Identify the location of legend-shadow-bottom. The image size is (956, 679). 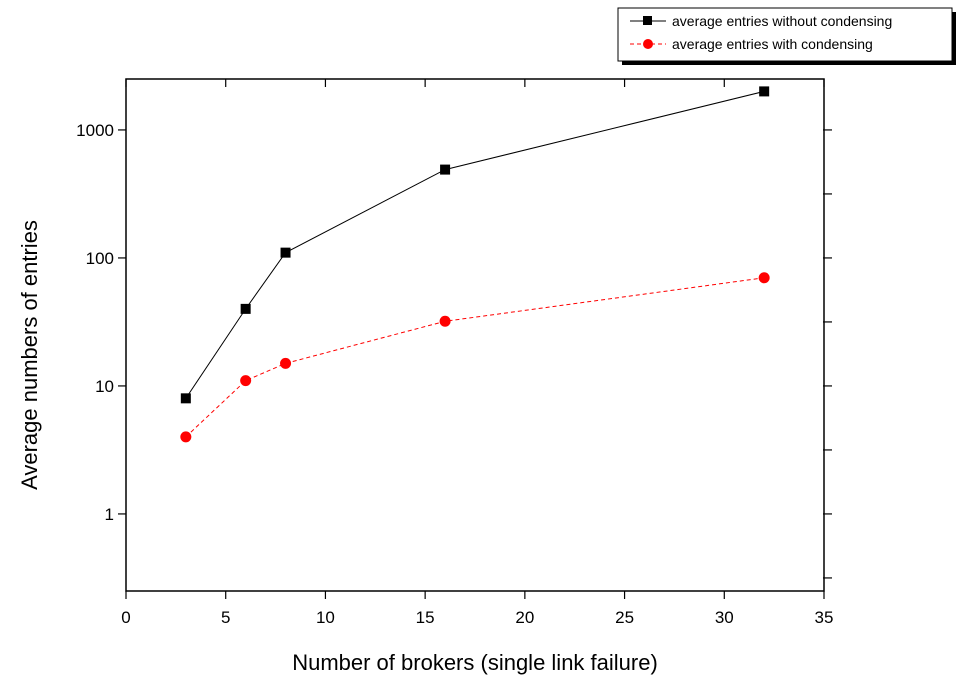
(789, 63).